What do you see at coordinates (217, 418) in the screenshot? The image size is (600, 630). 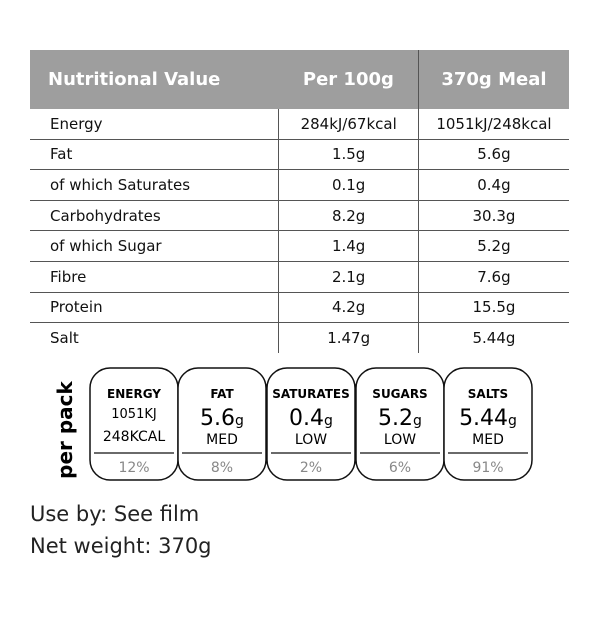 I see `badge-amount-value: 5.6` at bounding box center [217, 418].